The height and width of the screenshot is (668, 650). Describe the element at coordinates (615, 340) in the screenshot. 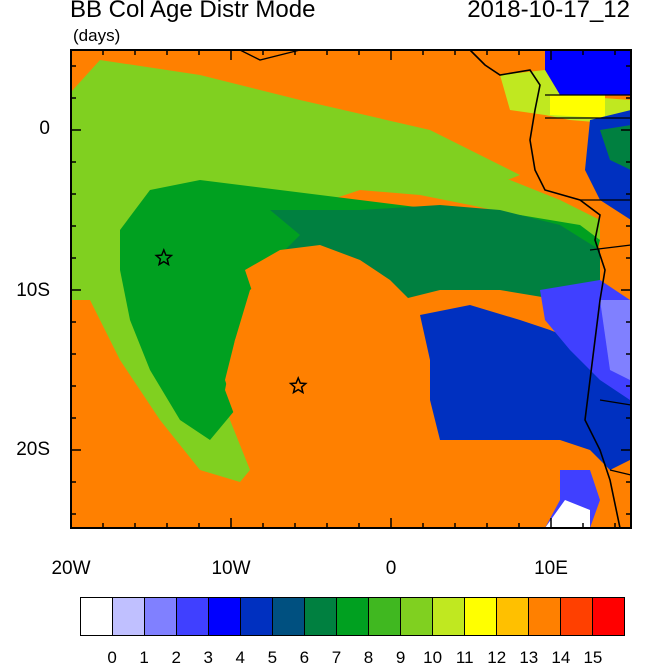

I see `plume-lavender` at that location.